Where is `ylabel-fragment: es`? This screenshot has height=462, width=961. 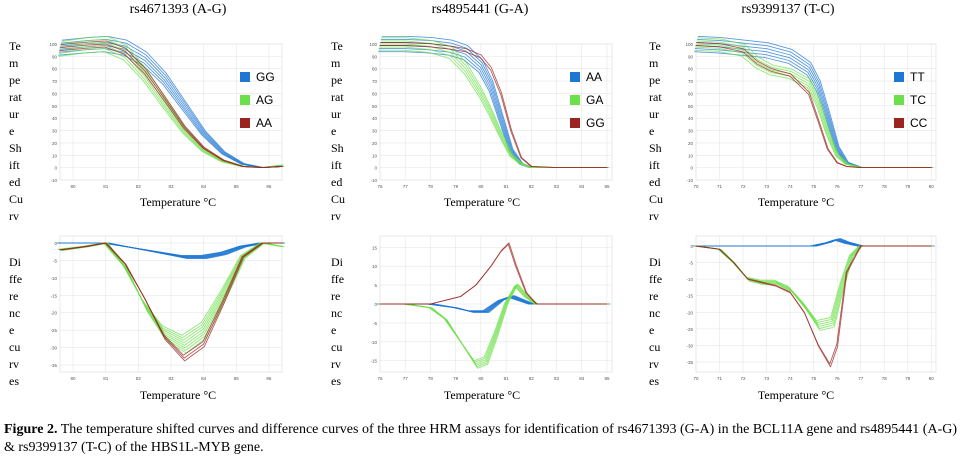
ylabel-fragment: es is located at coordinates (654, 381).